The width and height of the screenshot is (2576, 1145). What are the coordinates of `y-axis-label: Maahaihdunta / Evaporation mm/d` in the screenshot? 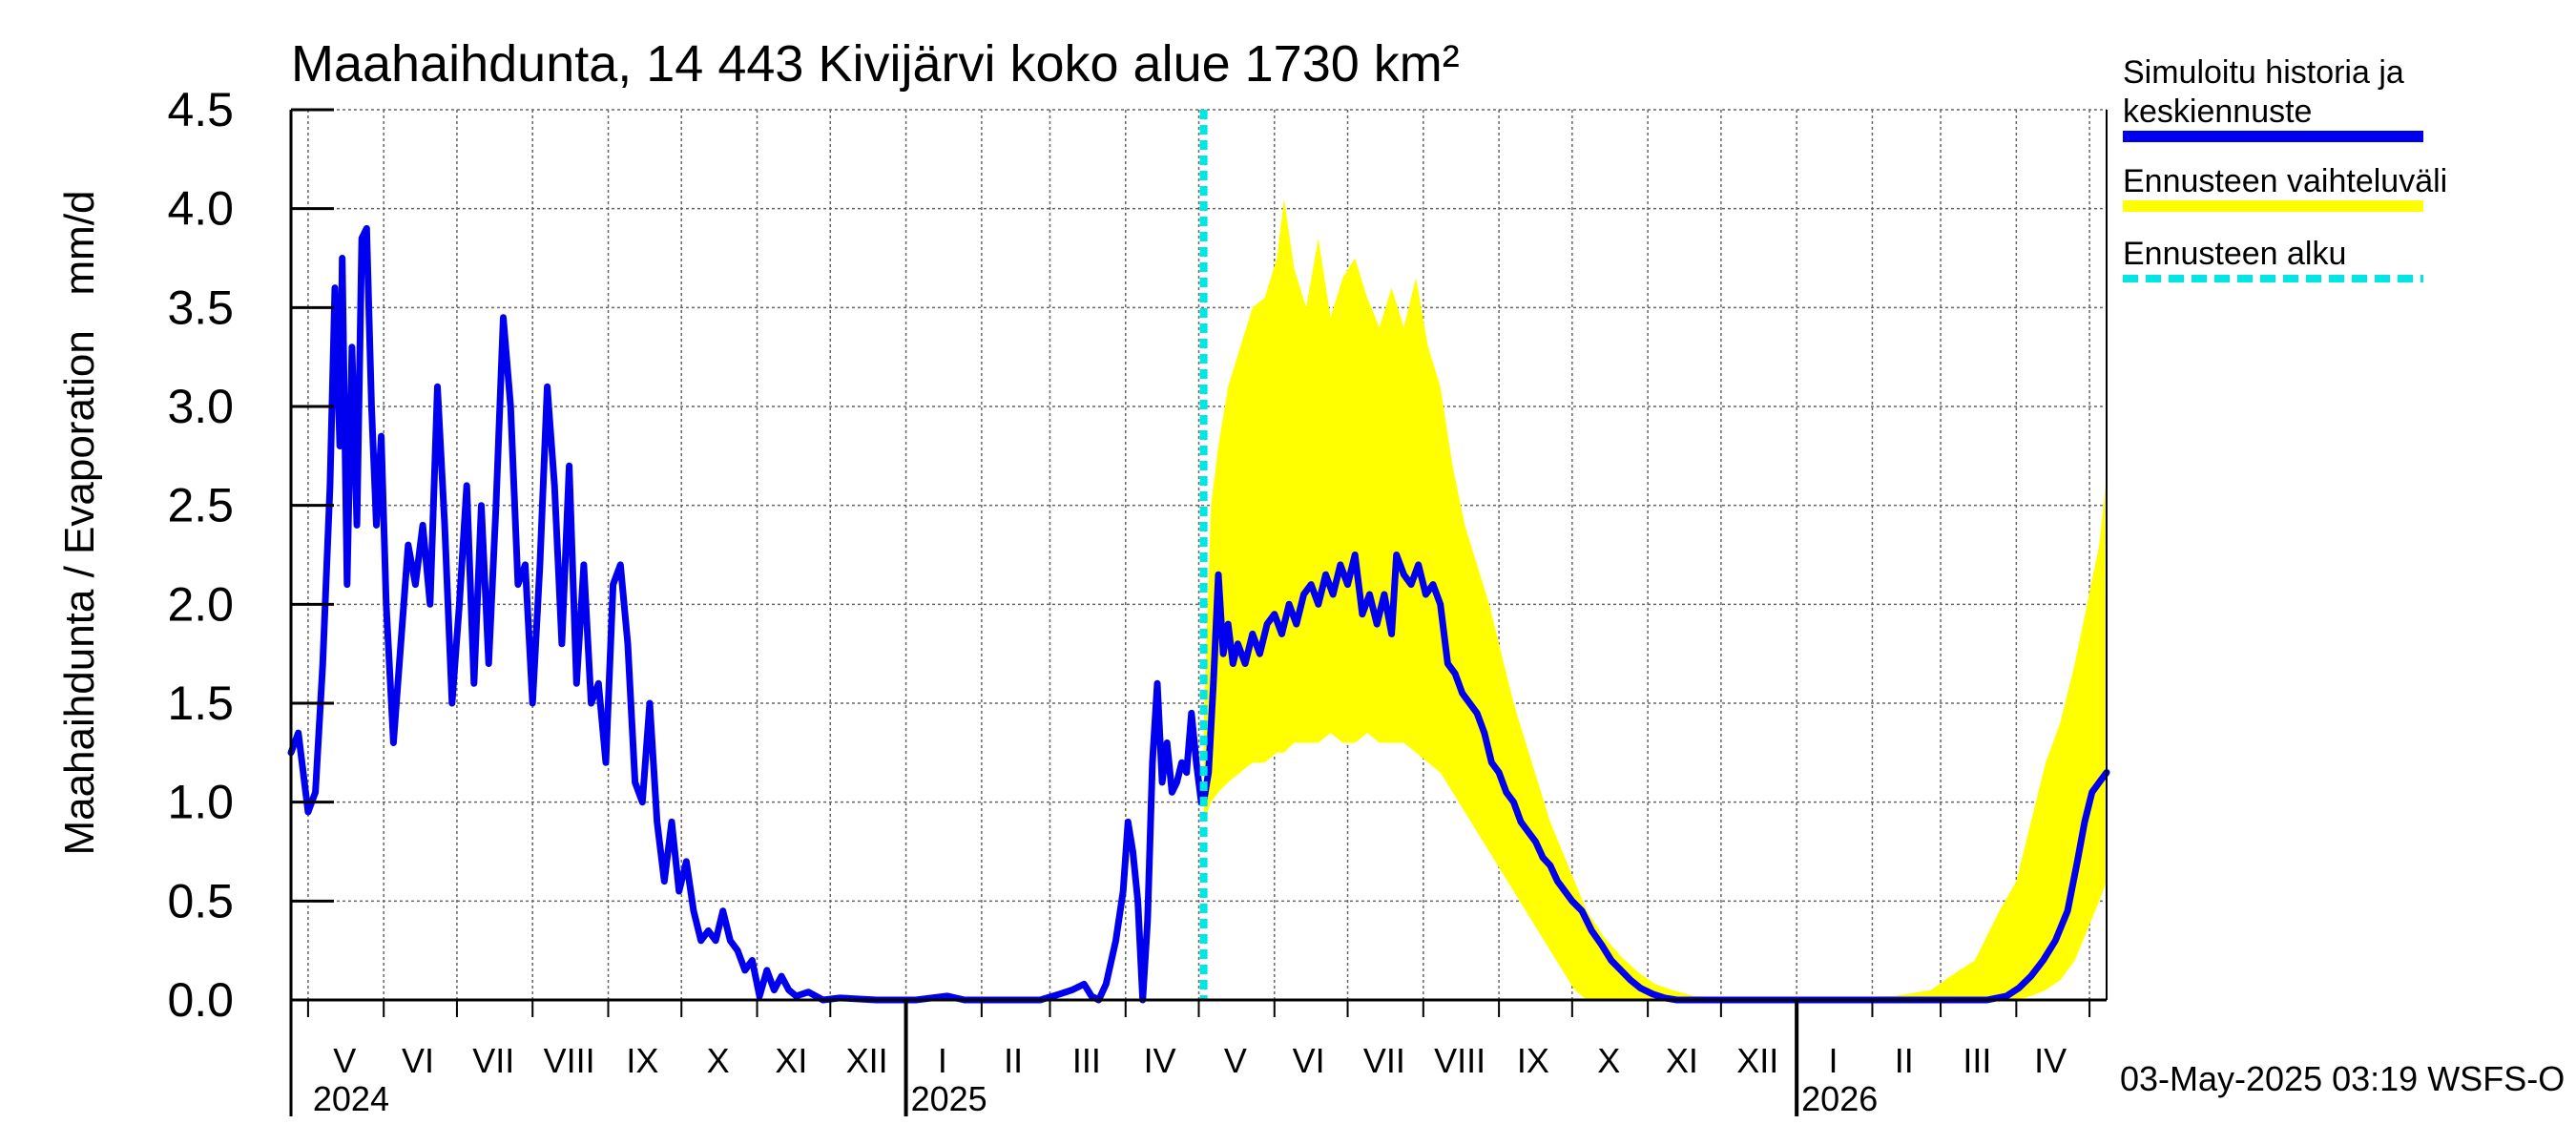 It's located at (79, 522).